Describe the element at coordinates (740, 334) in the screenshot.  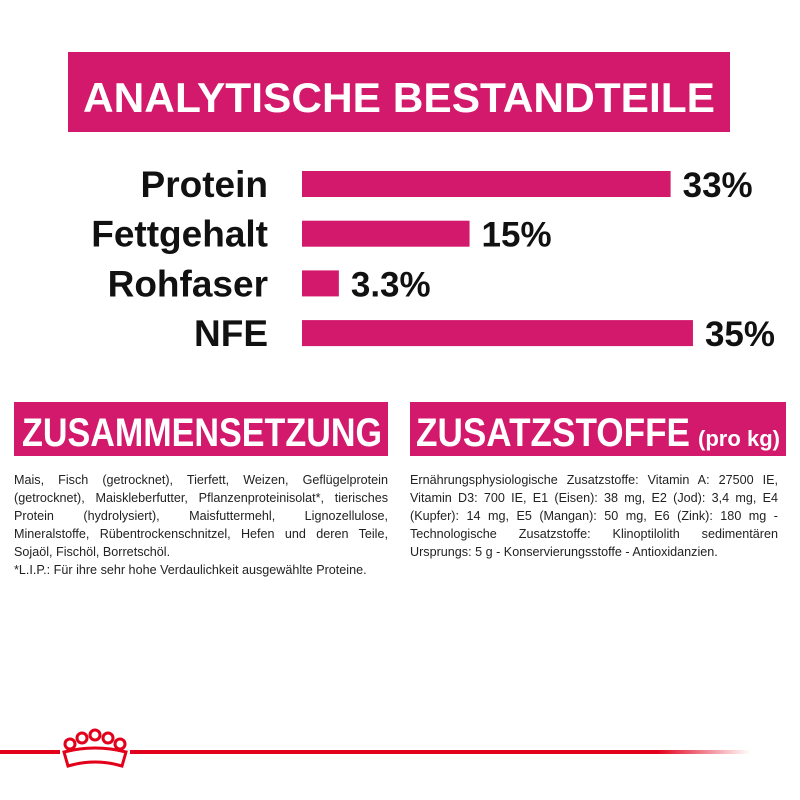
I see `value-label: 35%` at that location.